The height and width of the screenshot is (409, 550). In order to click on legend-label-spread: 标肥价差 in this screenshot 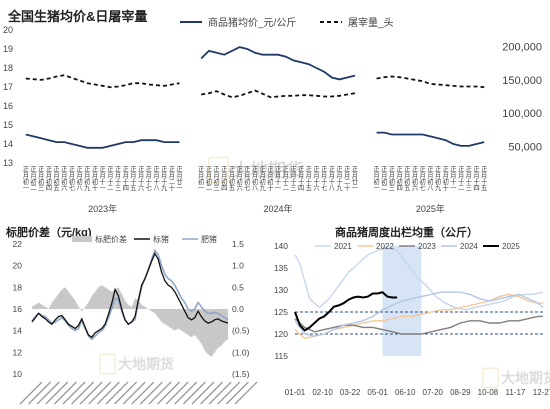, I will do `click(111, 239)`.